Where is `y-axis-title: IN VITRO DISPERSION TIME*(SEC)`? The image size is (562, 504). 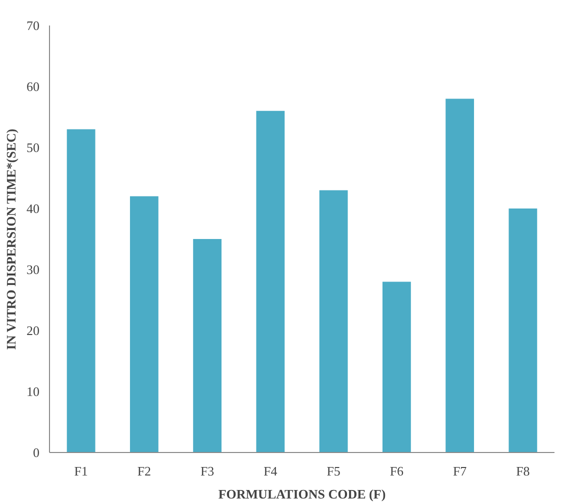 y-axis-title: IN VITRO DISPERSION TIME*(SEC) is located at coordinates (11, 239).